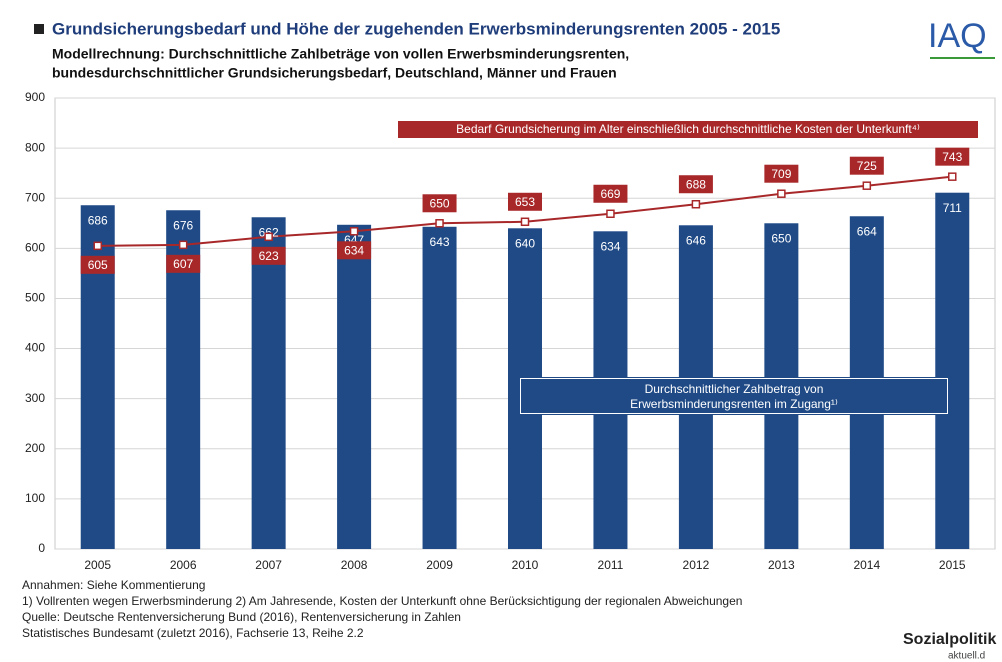 The height and width of the screenshot is (662, 1002). Describe the element at coordinates (35, 448) in the screenshot. I see `y-tick-label: 200` at that location.